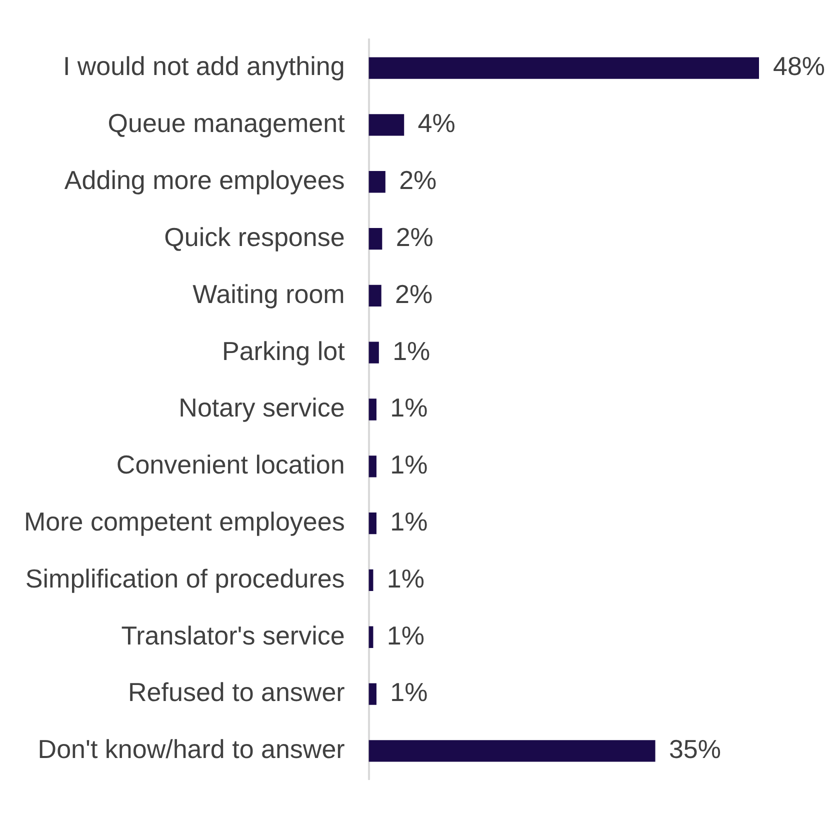  What do you see at coordinates (204, 180) in the screenshot?
I see `y-tick-label: Adding more employees` at bounding box center [204, 180].